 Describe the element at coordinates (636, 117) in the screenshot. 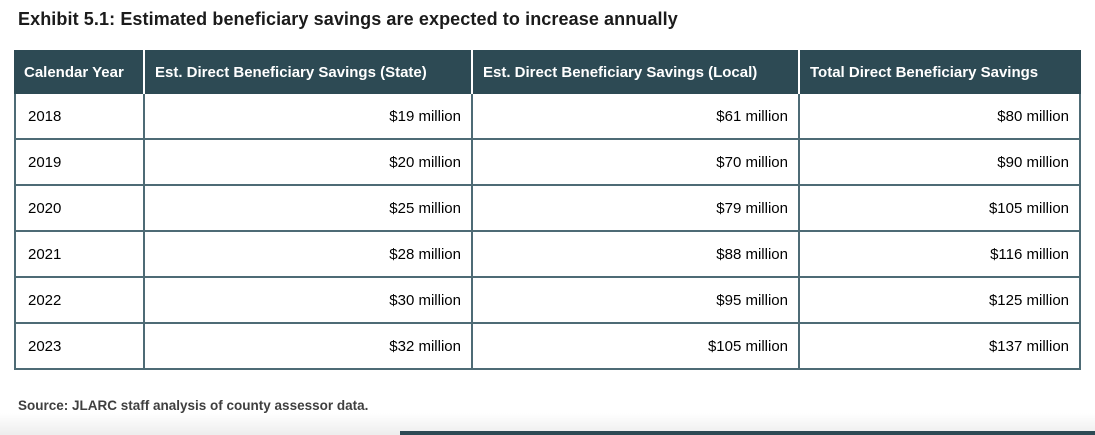

I see `cell-local-savings: $61 million` at that location.